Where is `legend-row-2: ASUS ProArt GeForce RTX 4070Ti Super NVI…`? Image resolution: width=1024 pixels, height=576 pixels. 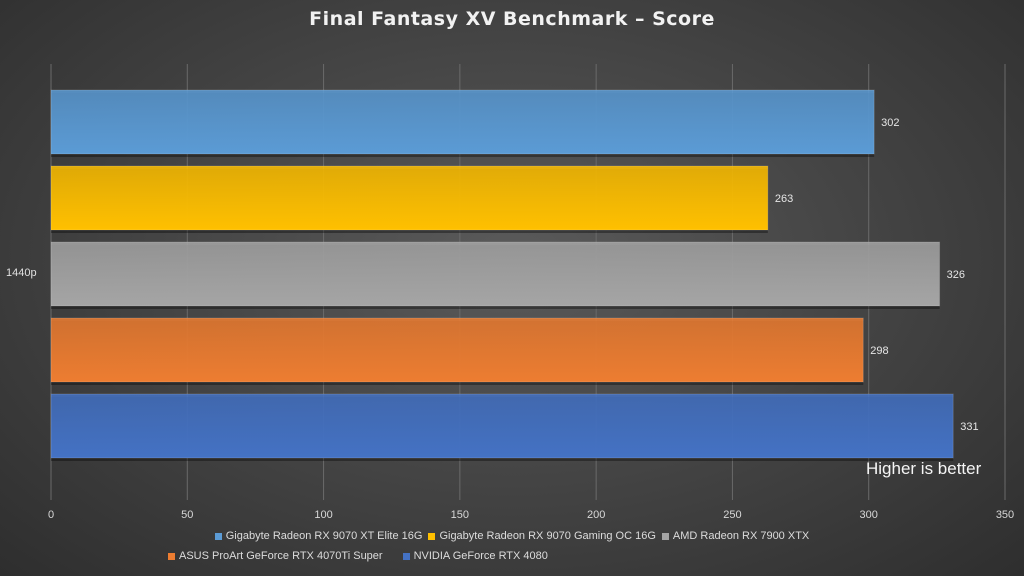
legend-row-2: ASUS ProArt GeForce RTX 4070Ti Super NVI… is located at coordinates (512, 556).